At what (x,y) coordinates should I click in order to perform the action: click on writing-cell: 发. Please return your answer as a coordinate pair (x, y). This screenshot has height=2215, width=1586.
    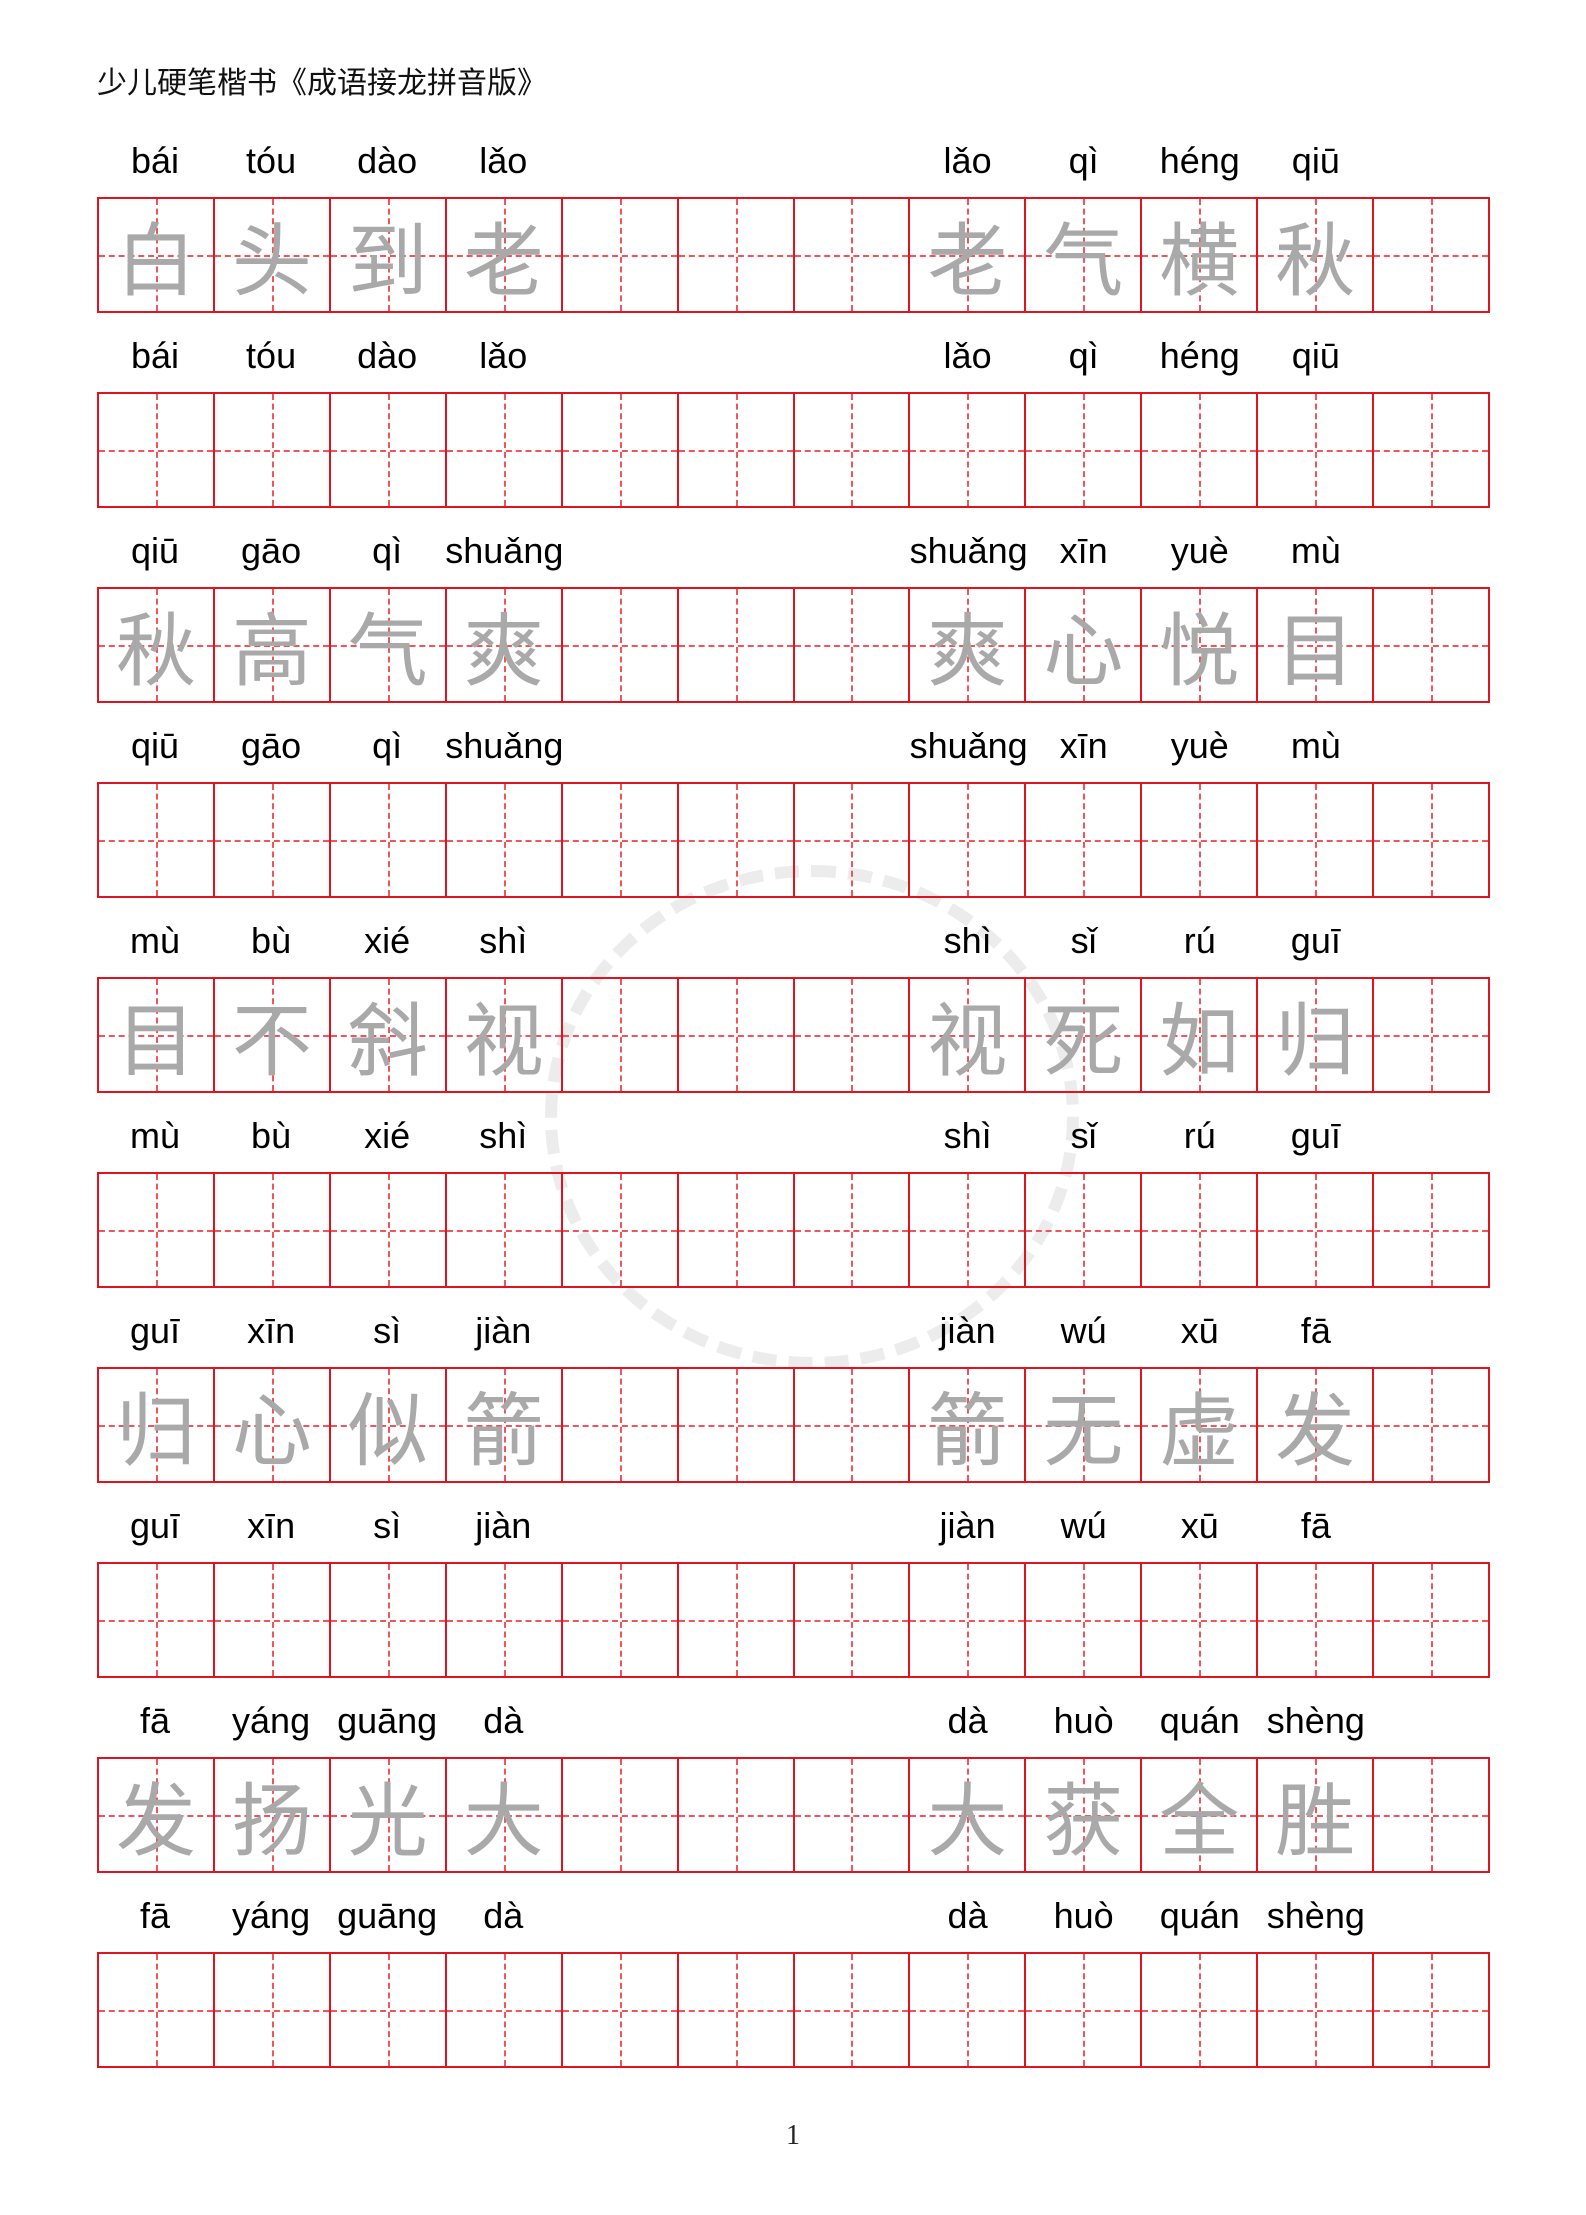
    Looking at the image, I should click on (1316, 1425).